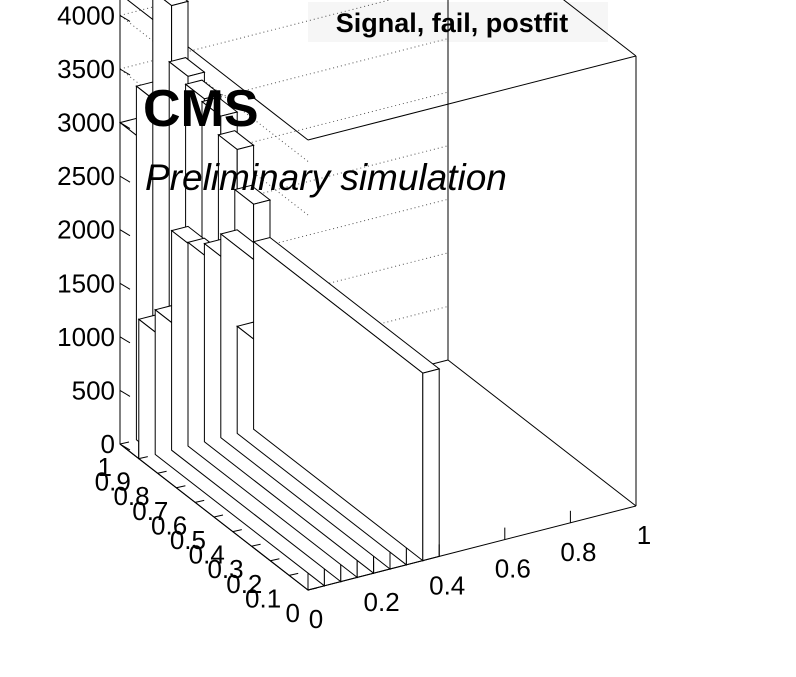  Describe the element at coordinates (578, 552) in the screenshot. I see `x-tick-label: 0.8` at that location.